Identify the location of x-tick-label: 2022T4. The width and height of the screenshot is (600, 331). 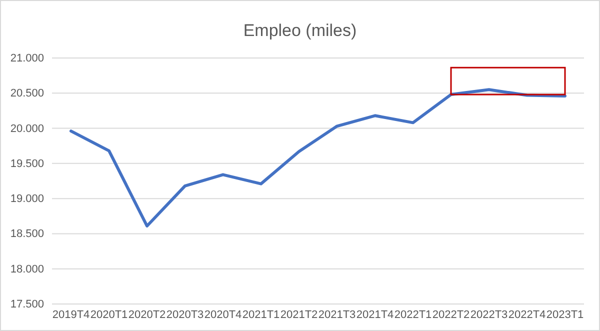
(527, 314).